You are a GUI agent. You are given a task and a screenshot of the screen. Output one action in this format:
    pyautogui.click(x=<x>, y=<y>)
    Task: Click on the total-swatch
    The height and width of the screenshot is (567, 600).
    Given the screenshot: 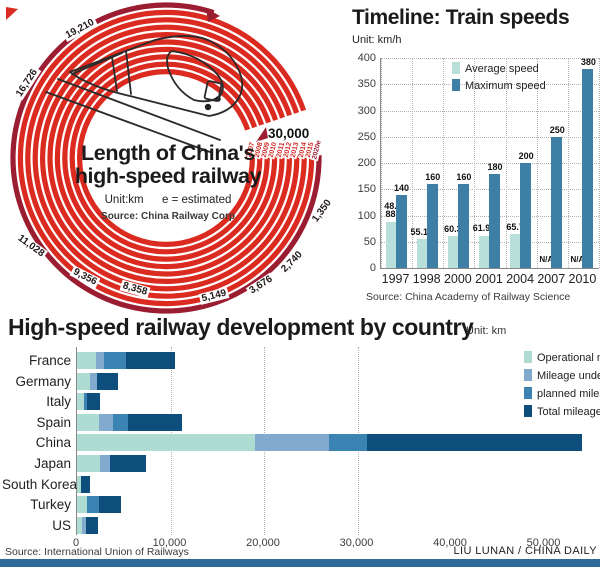 What is the action you would take?
    pyautogui.click(x=528, y=411)
    